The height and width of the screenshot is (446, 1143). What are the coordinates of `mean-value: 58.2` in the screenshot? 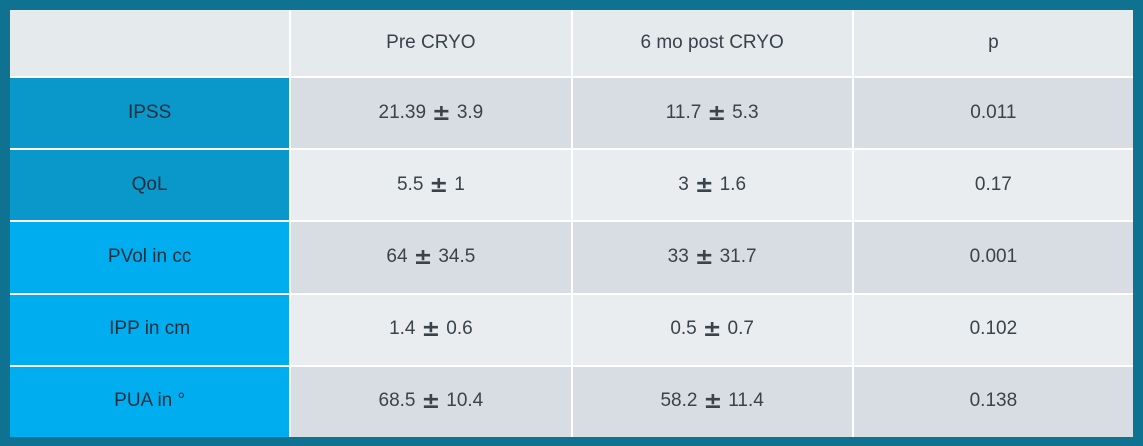 It's located at (679, 401).